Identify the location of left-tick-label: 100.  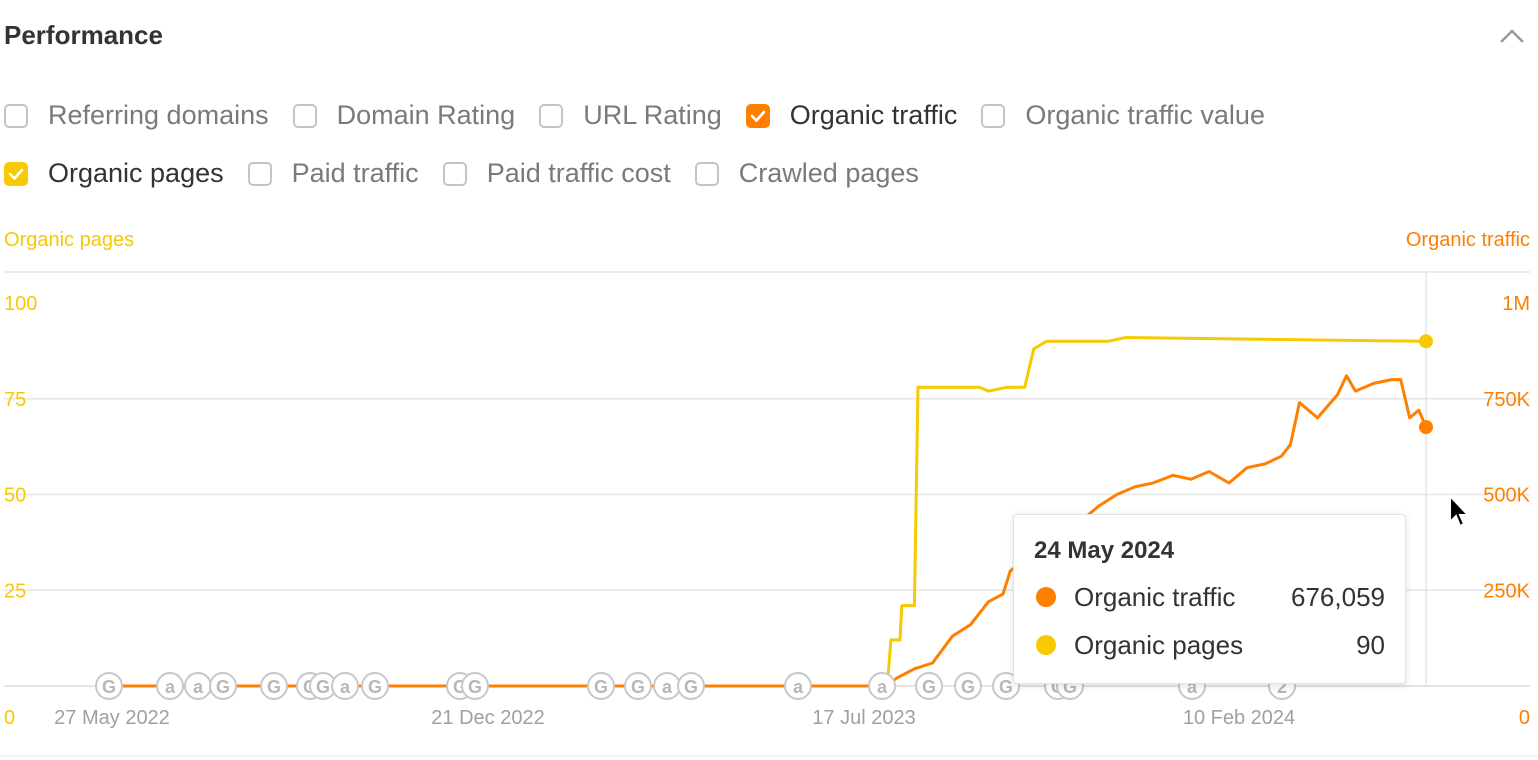
(20, 304).